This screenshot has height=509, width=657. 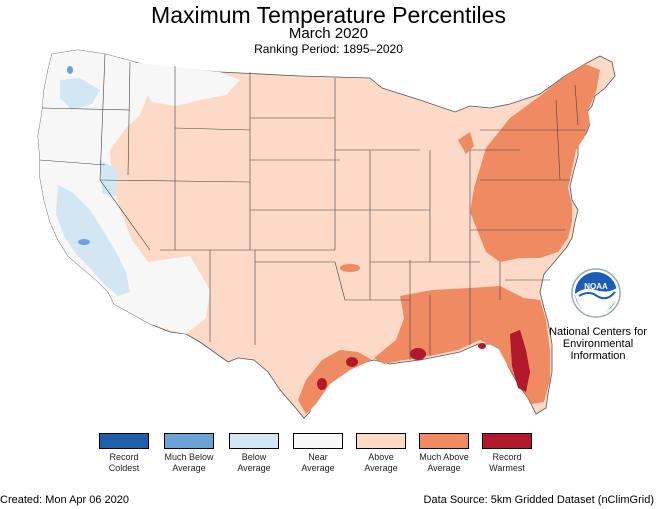 What do you see at coordinates (418, 354) in the screenshot?
I see `region-record-warmest-la` at bounding box center [418, 354].